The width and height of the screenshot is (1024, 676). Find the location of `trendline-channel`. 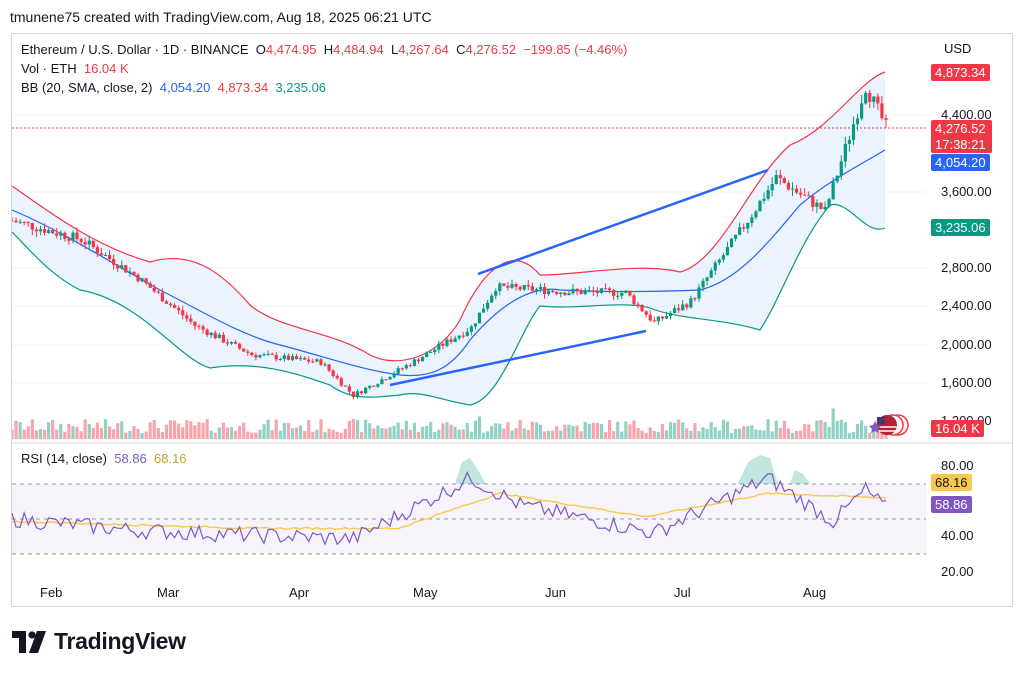

trendline-channel is located at coordinates (579, 277).